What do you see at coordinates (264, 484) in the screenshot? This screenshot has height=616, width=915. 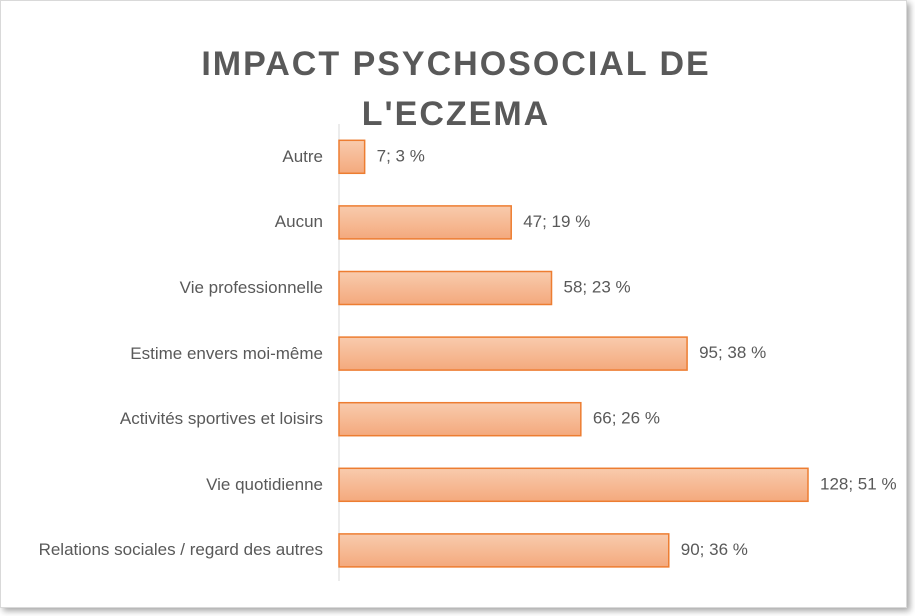 I see `category-label: Vie quotidienne` at bounding box center [264, 484].